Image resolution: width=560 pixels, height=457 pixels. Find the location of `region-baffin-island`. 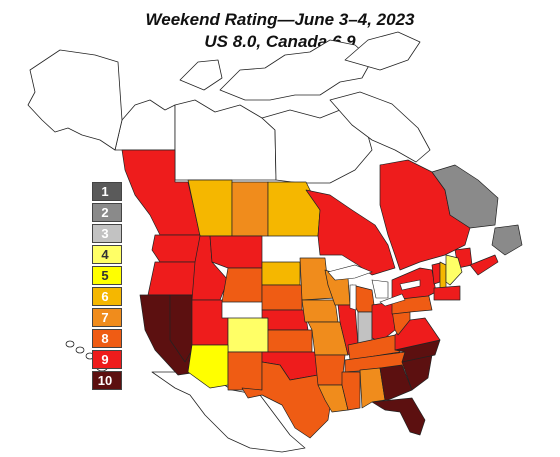

region-baffin-island is located at coordinates (380, 127).